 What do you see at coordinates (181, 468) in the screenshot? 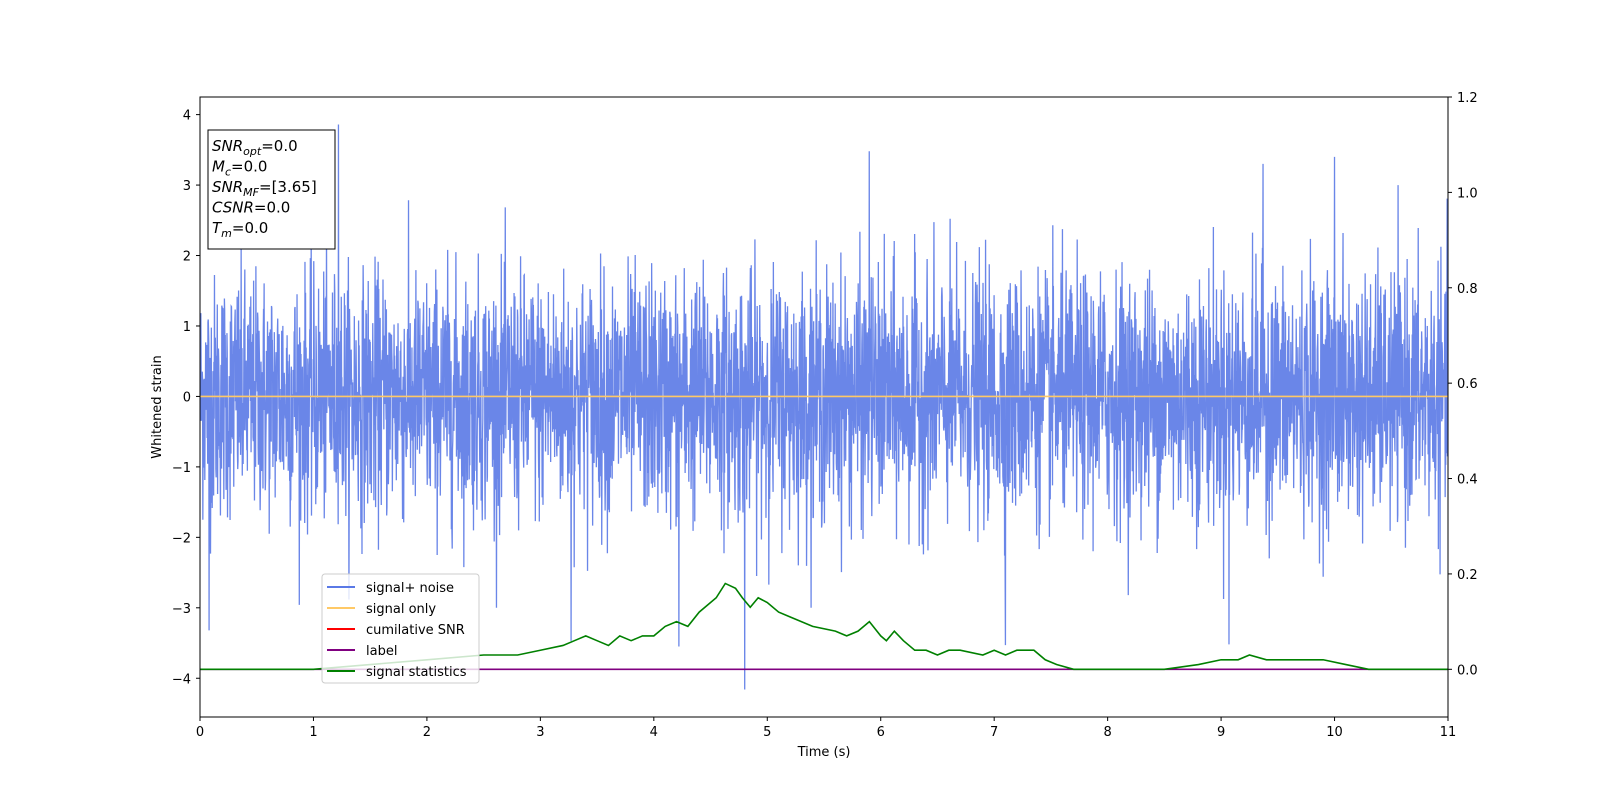
I see `y-tick-label: −1` at bounding box center [181, 468].